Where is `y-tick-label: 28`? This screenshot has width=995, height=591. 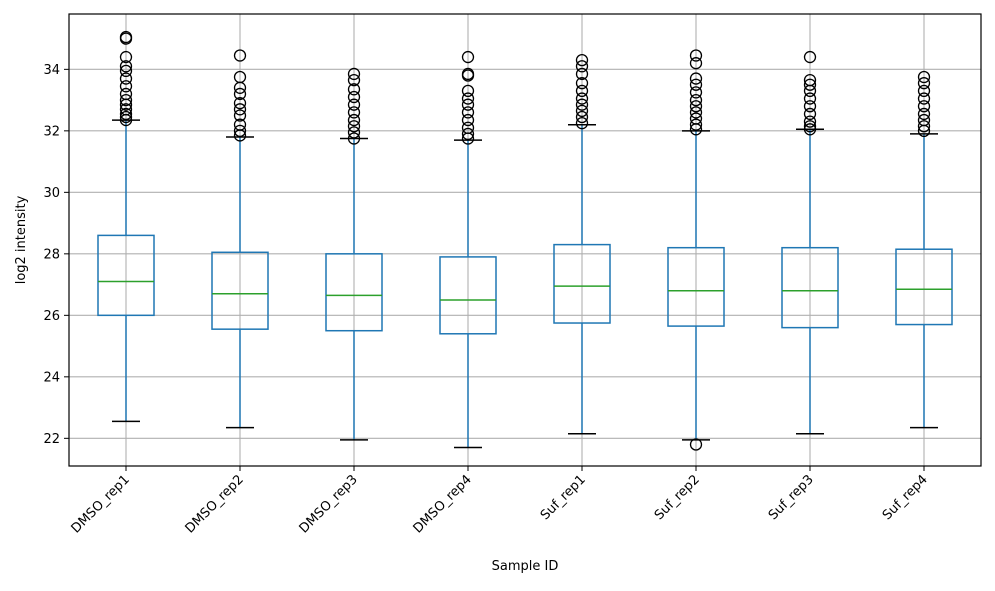 y-tick-label: 28 is located at coordinates (51, 254).